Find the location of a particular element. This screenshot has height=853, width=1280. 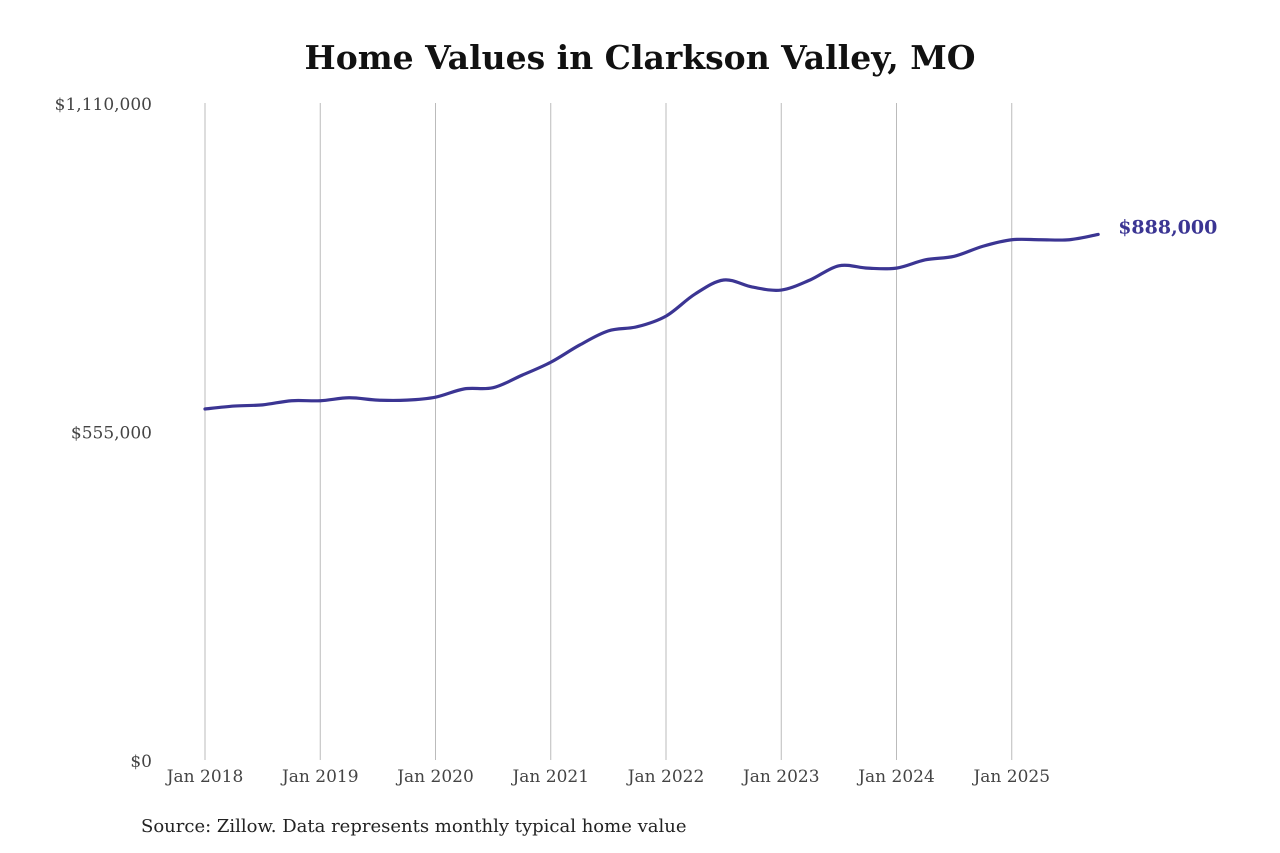

x-tick-label: Jan 2018 is located at coordinates (204, 777).